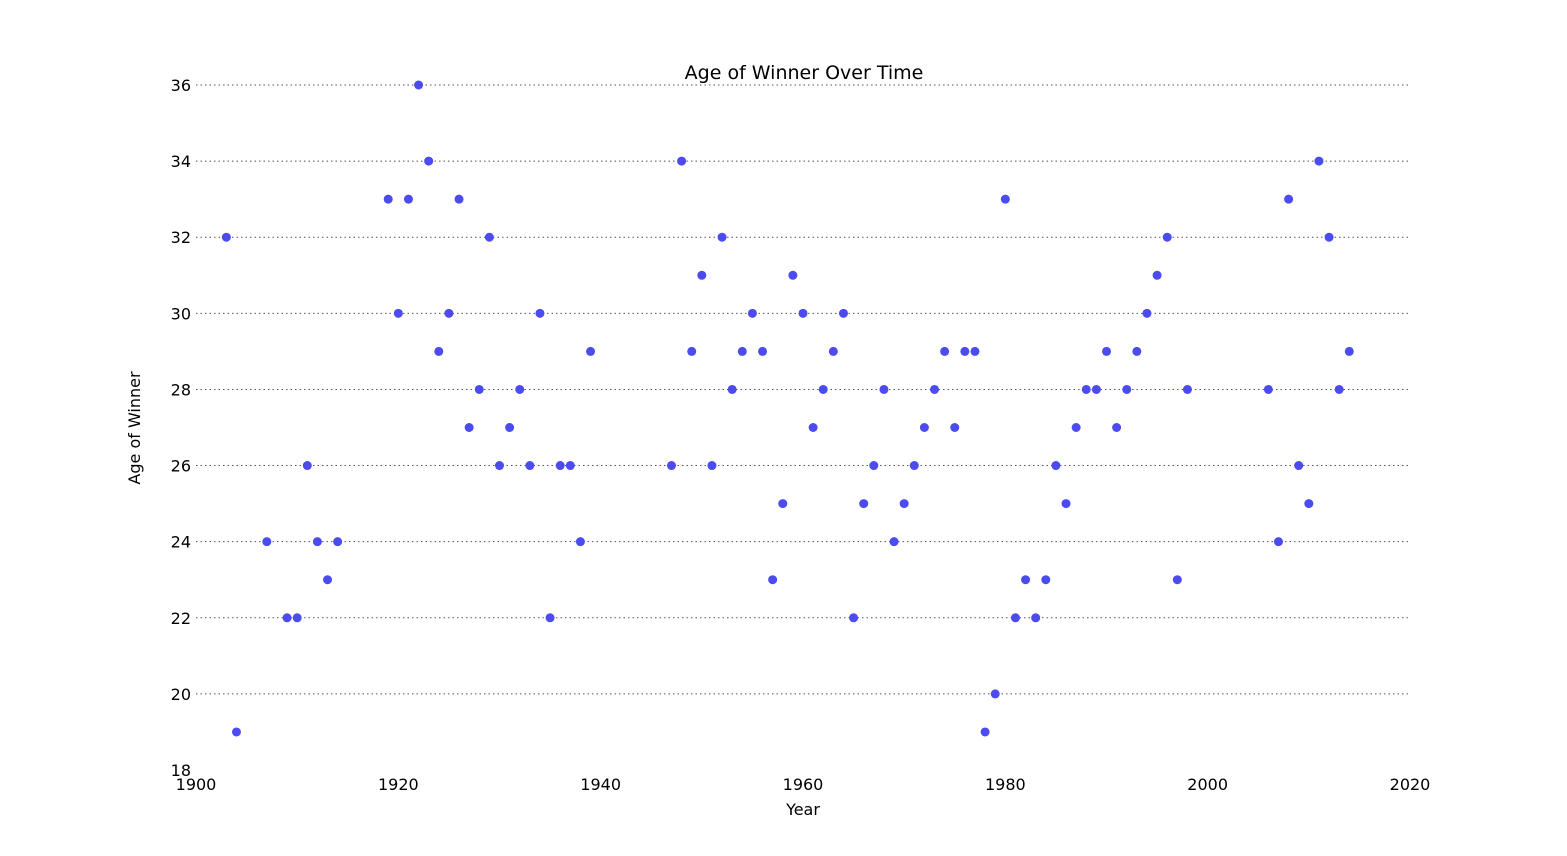 The height and width of the screenshot is (856, 1567). I want to click on x-axis-label: Year, so click(802, 809).